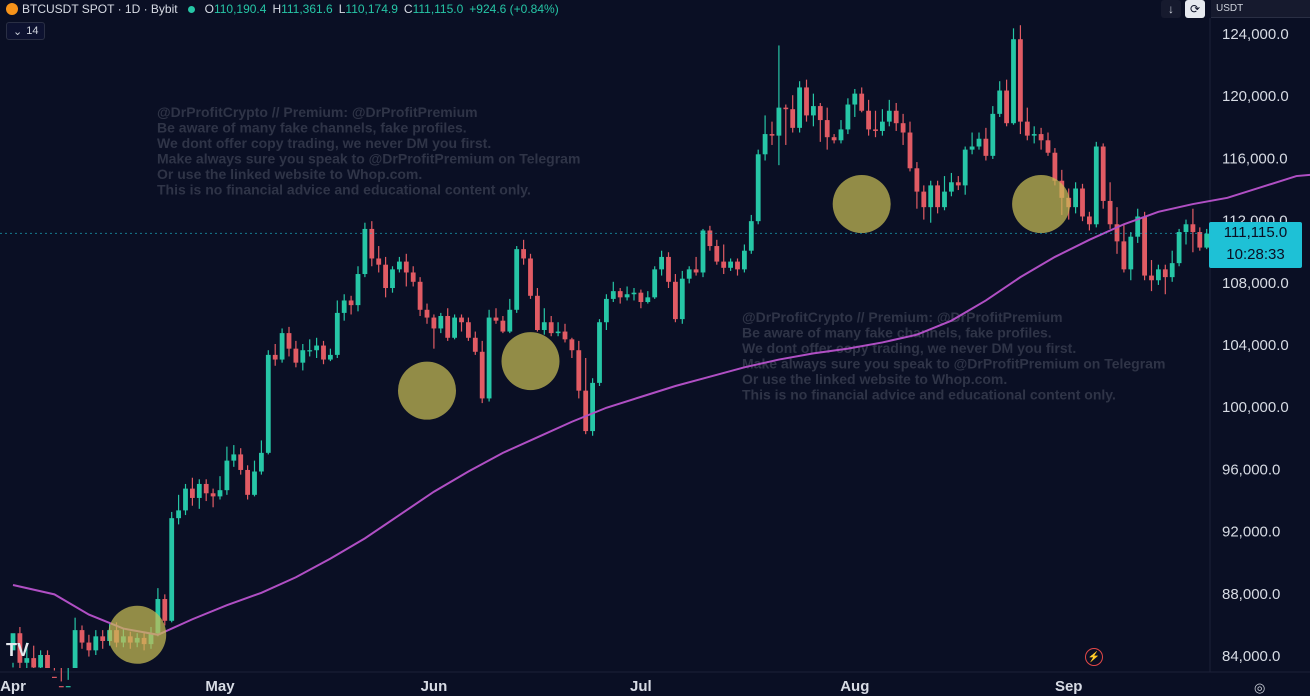  I want to click on y-tick-label: 108,000.0, so click(1255, 283).